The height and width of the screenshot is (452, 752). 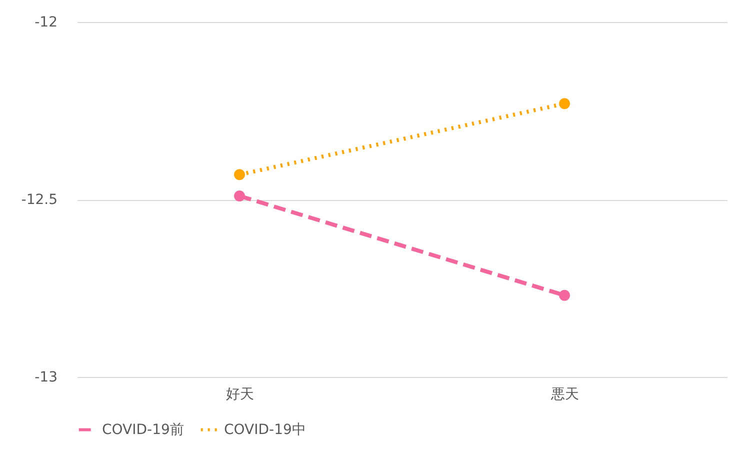 What do you see at coordinates (143, 430) in the screenshot?
I see `legend-label: COVID-19前` at bounding box center [143, 430].